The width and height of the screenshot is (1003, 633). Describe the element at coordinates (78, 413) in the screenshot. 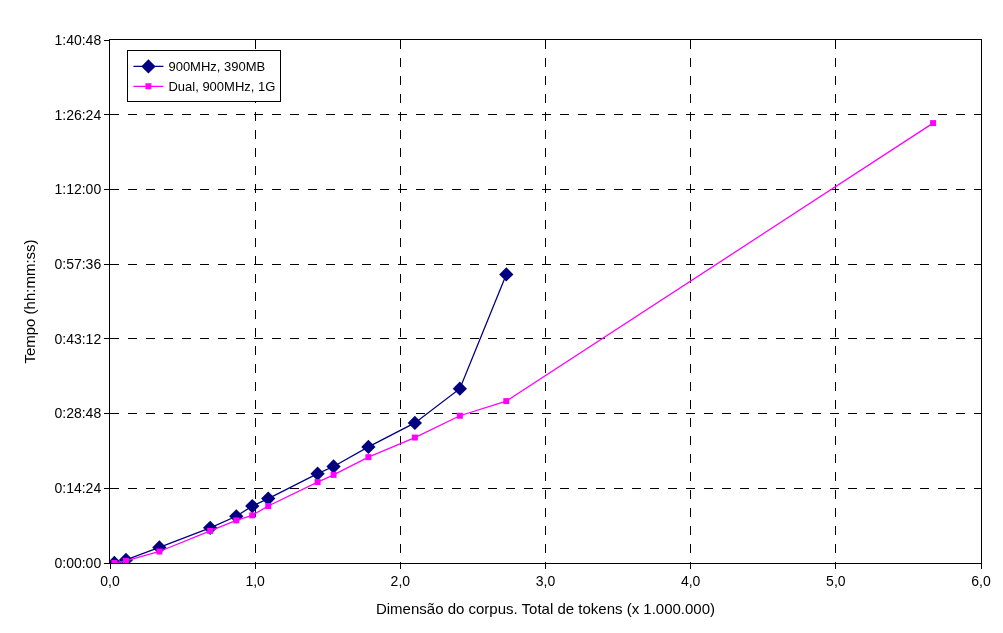

I see `y-tick-label: 0:28:48` at that location.